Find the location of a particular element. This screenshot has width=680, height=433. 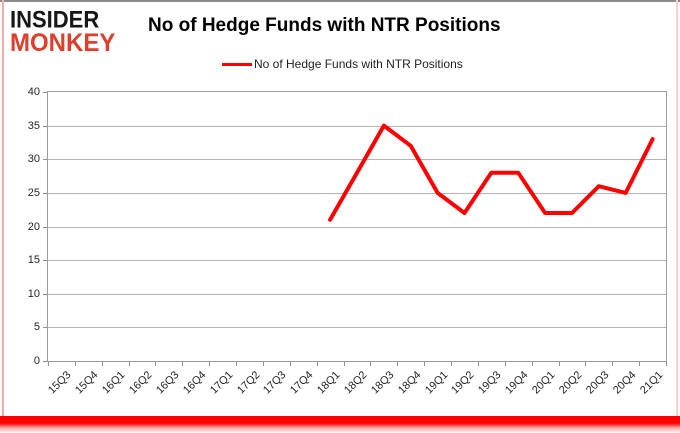

y-axis-label: 35 is located at coordinates (33, 125).